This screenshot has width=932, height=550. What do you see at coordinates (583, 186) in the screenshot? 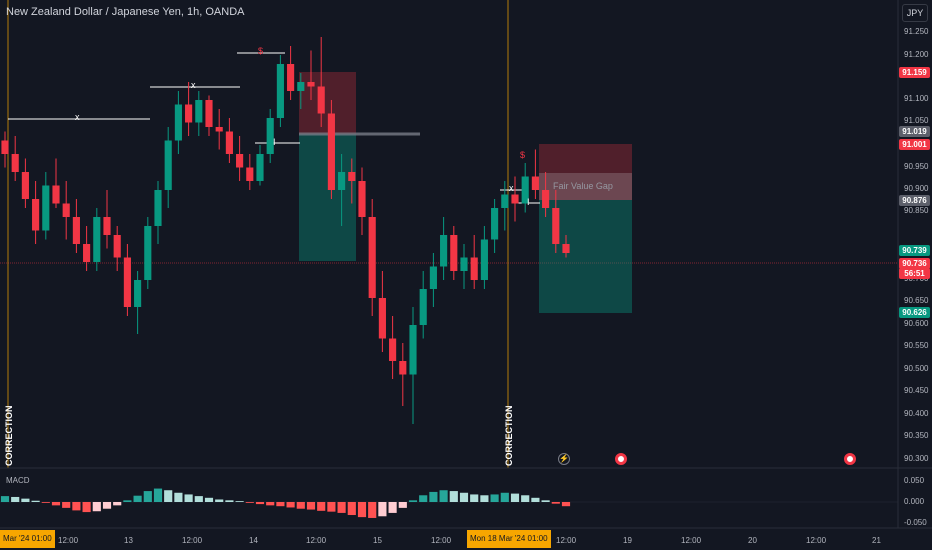
I see `fvg-label: Fair Value Gap` at bounding box center [583, 186].